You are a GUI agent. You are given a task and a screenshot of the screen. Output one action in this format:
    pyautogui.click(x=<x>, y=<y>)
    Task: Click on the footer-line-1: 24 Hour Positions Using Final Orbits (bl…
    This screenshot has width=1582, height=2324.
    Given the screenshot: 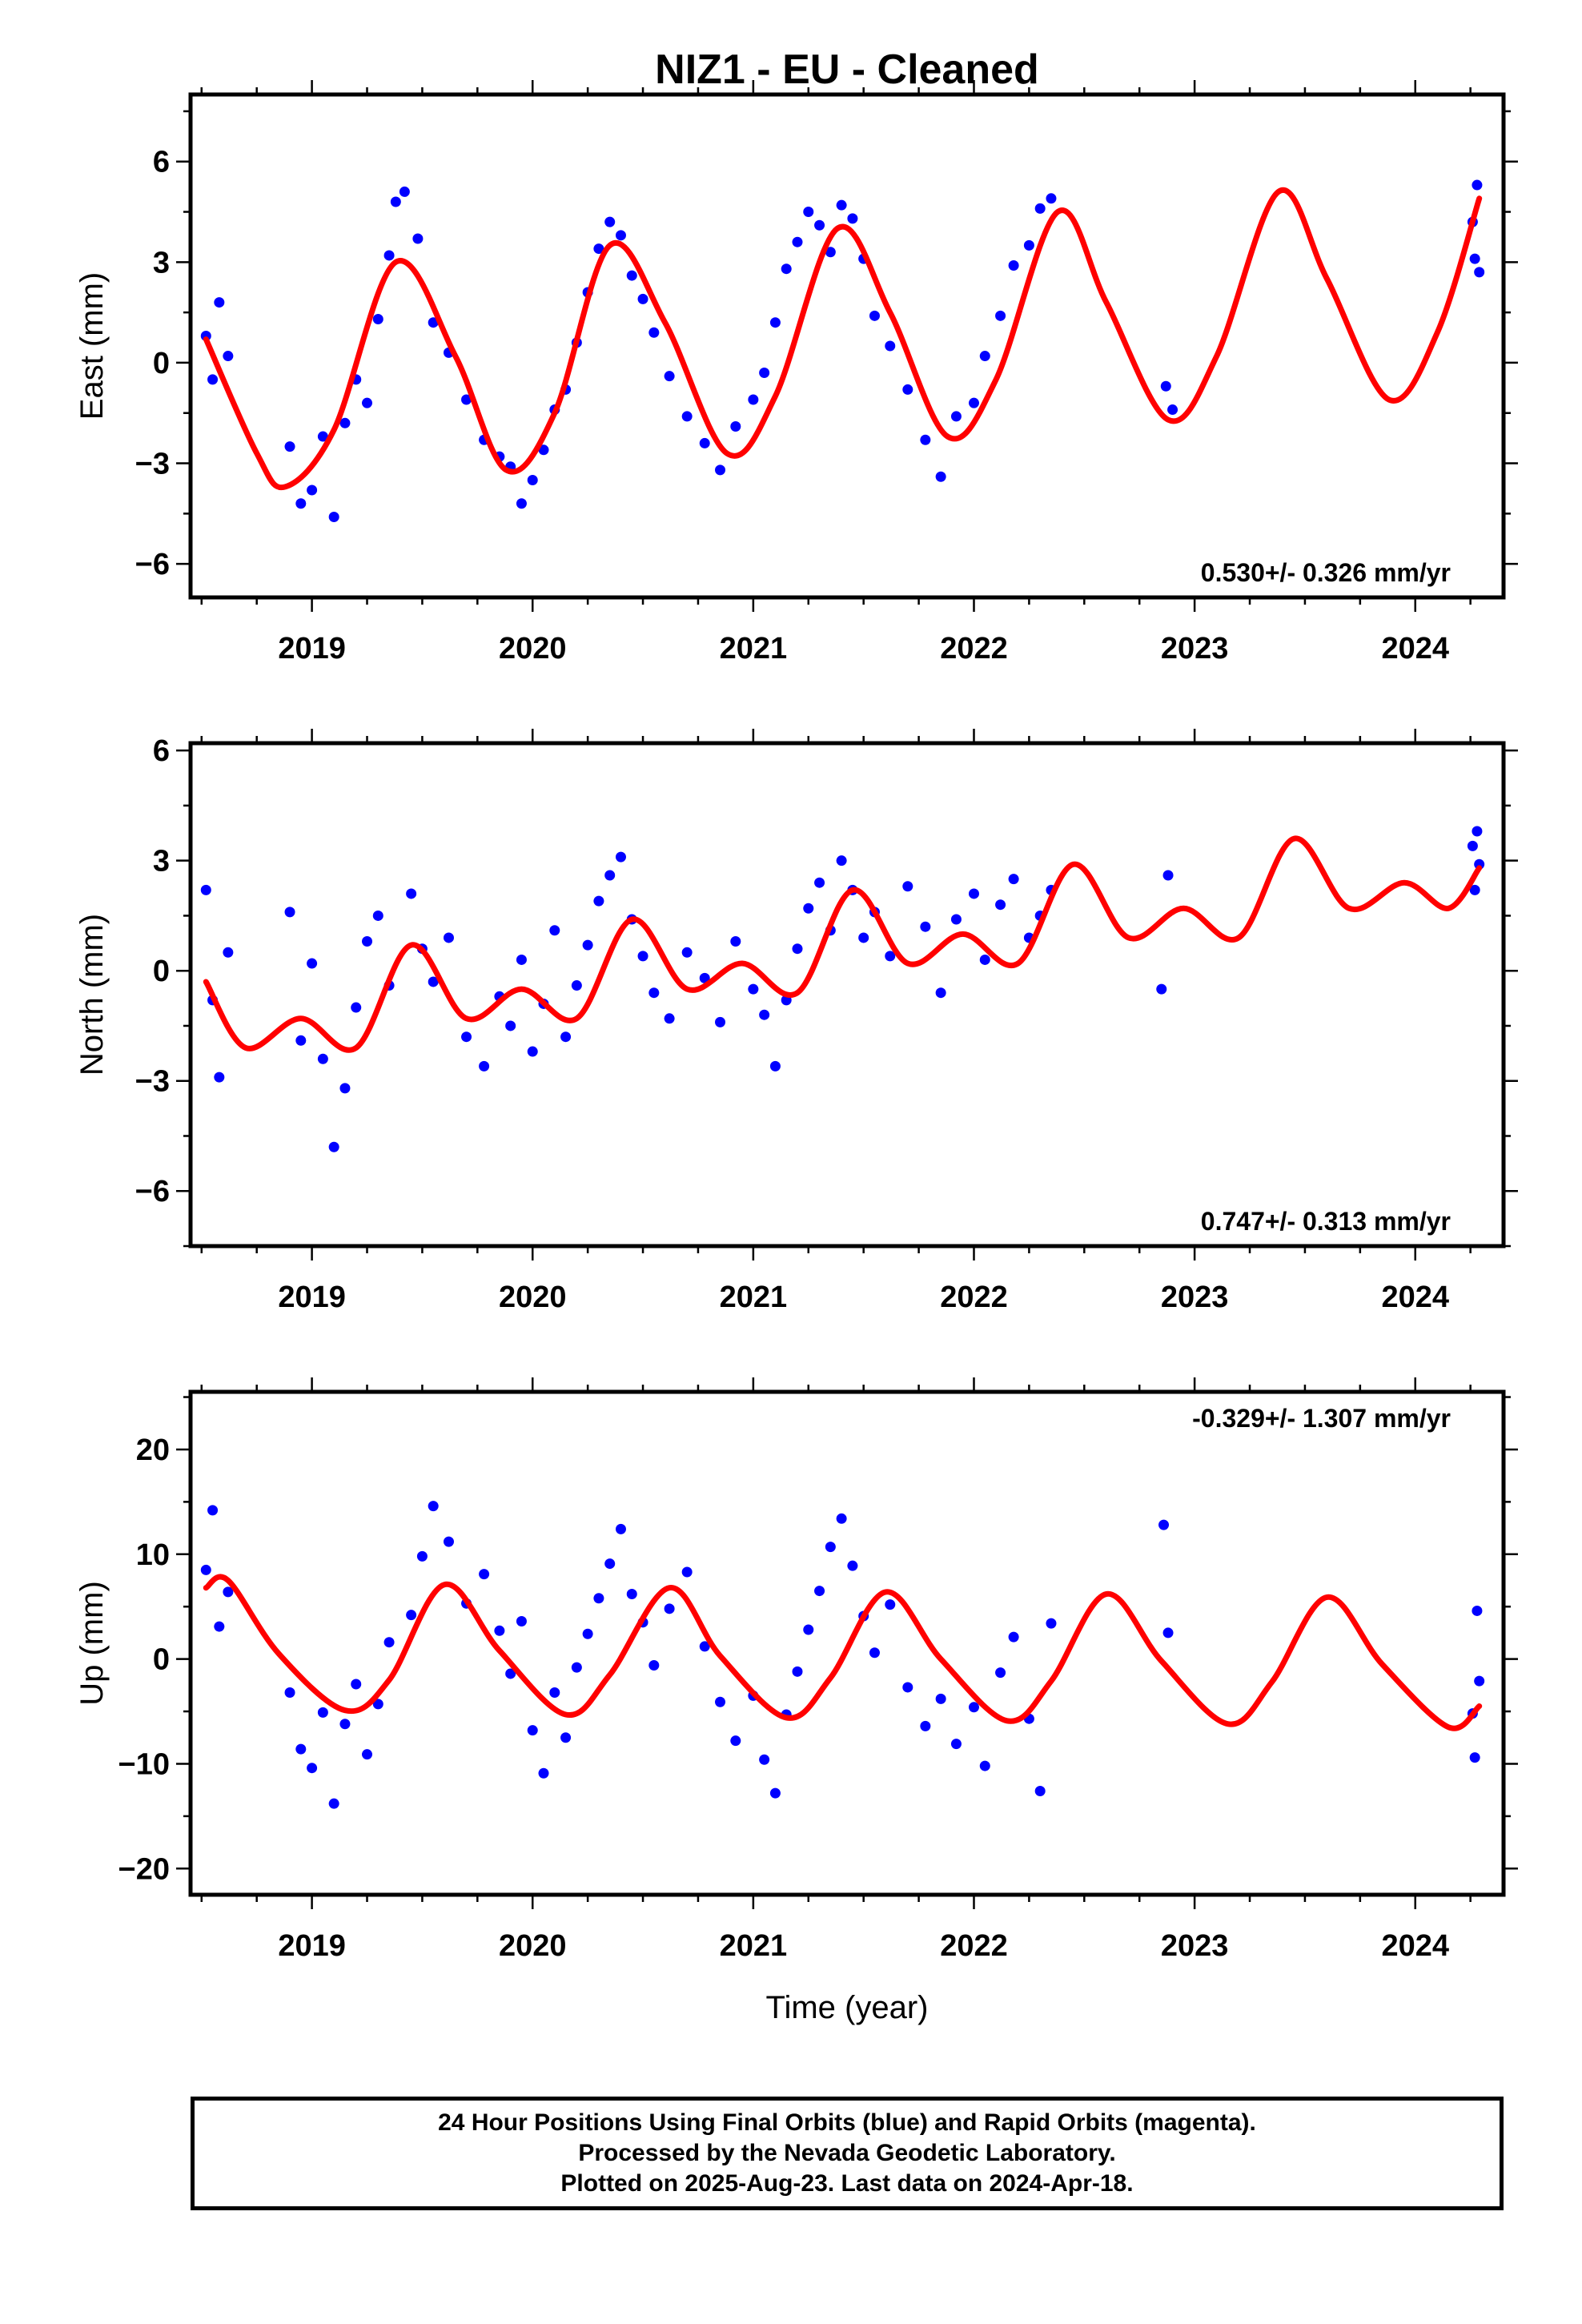 What is the action you would take?
    pyautogui.click(x=847, y=2122)
    